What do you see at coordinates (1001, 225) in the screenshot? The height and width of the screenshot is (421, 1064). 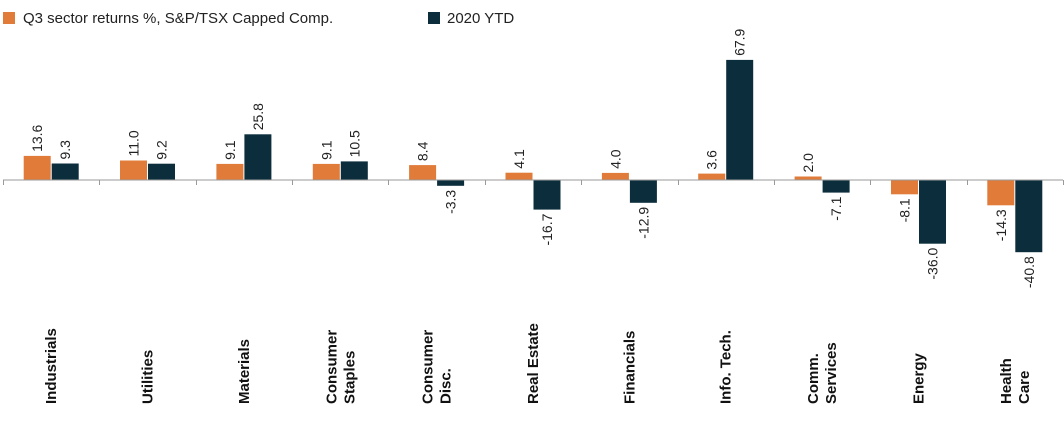 I see `value-label-q3: -14.3` at bounding box center [1001, 225].